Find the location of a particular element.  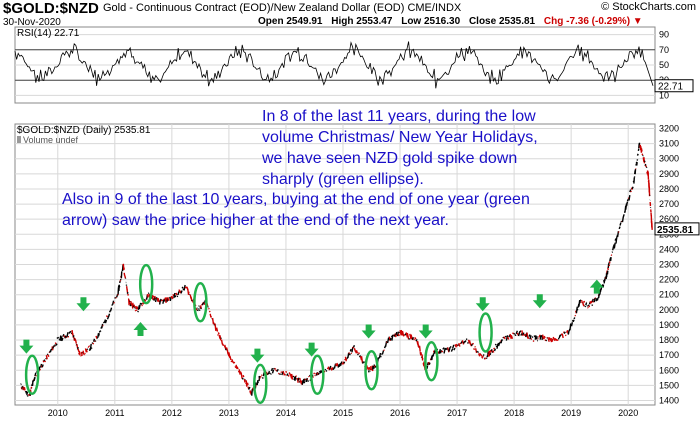

year-tick-label: 2016 is located at coordinates (400, 413).